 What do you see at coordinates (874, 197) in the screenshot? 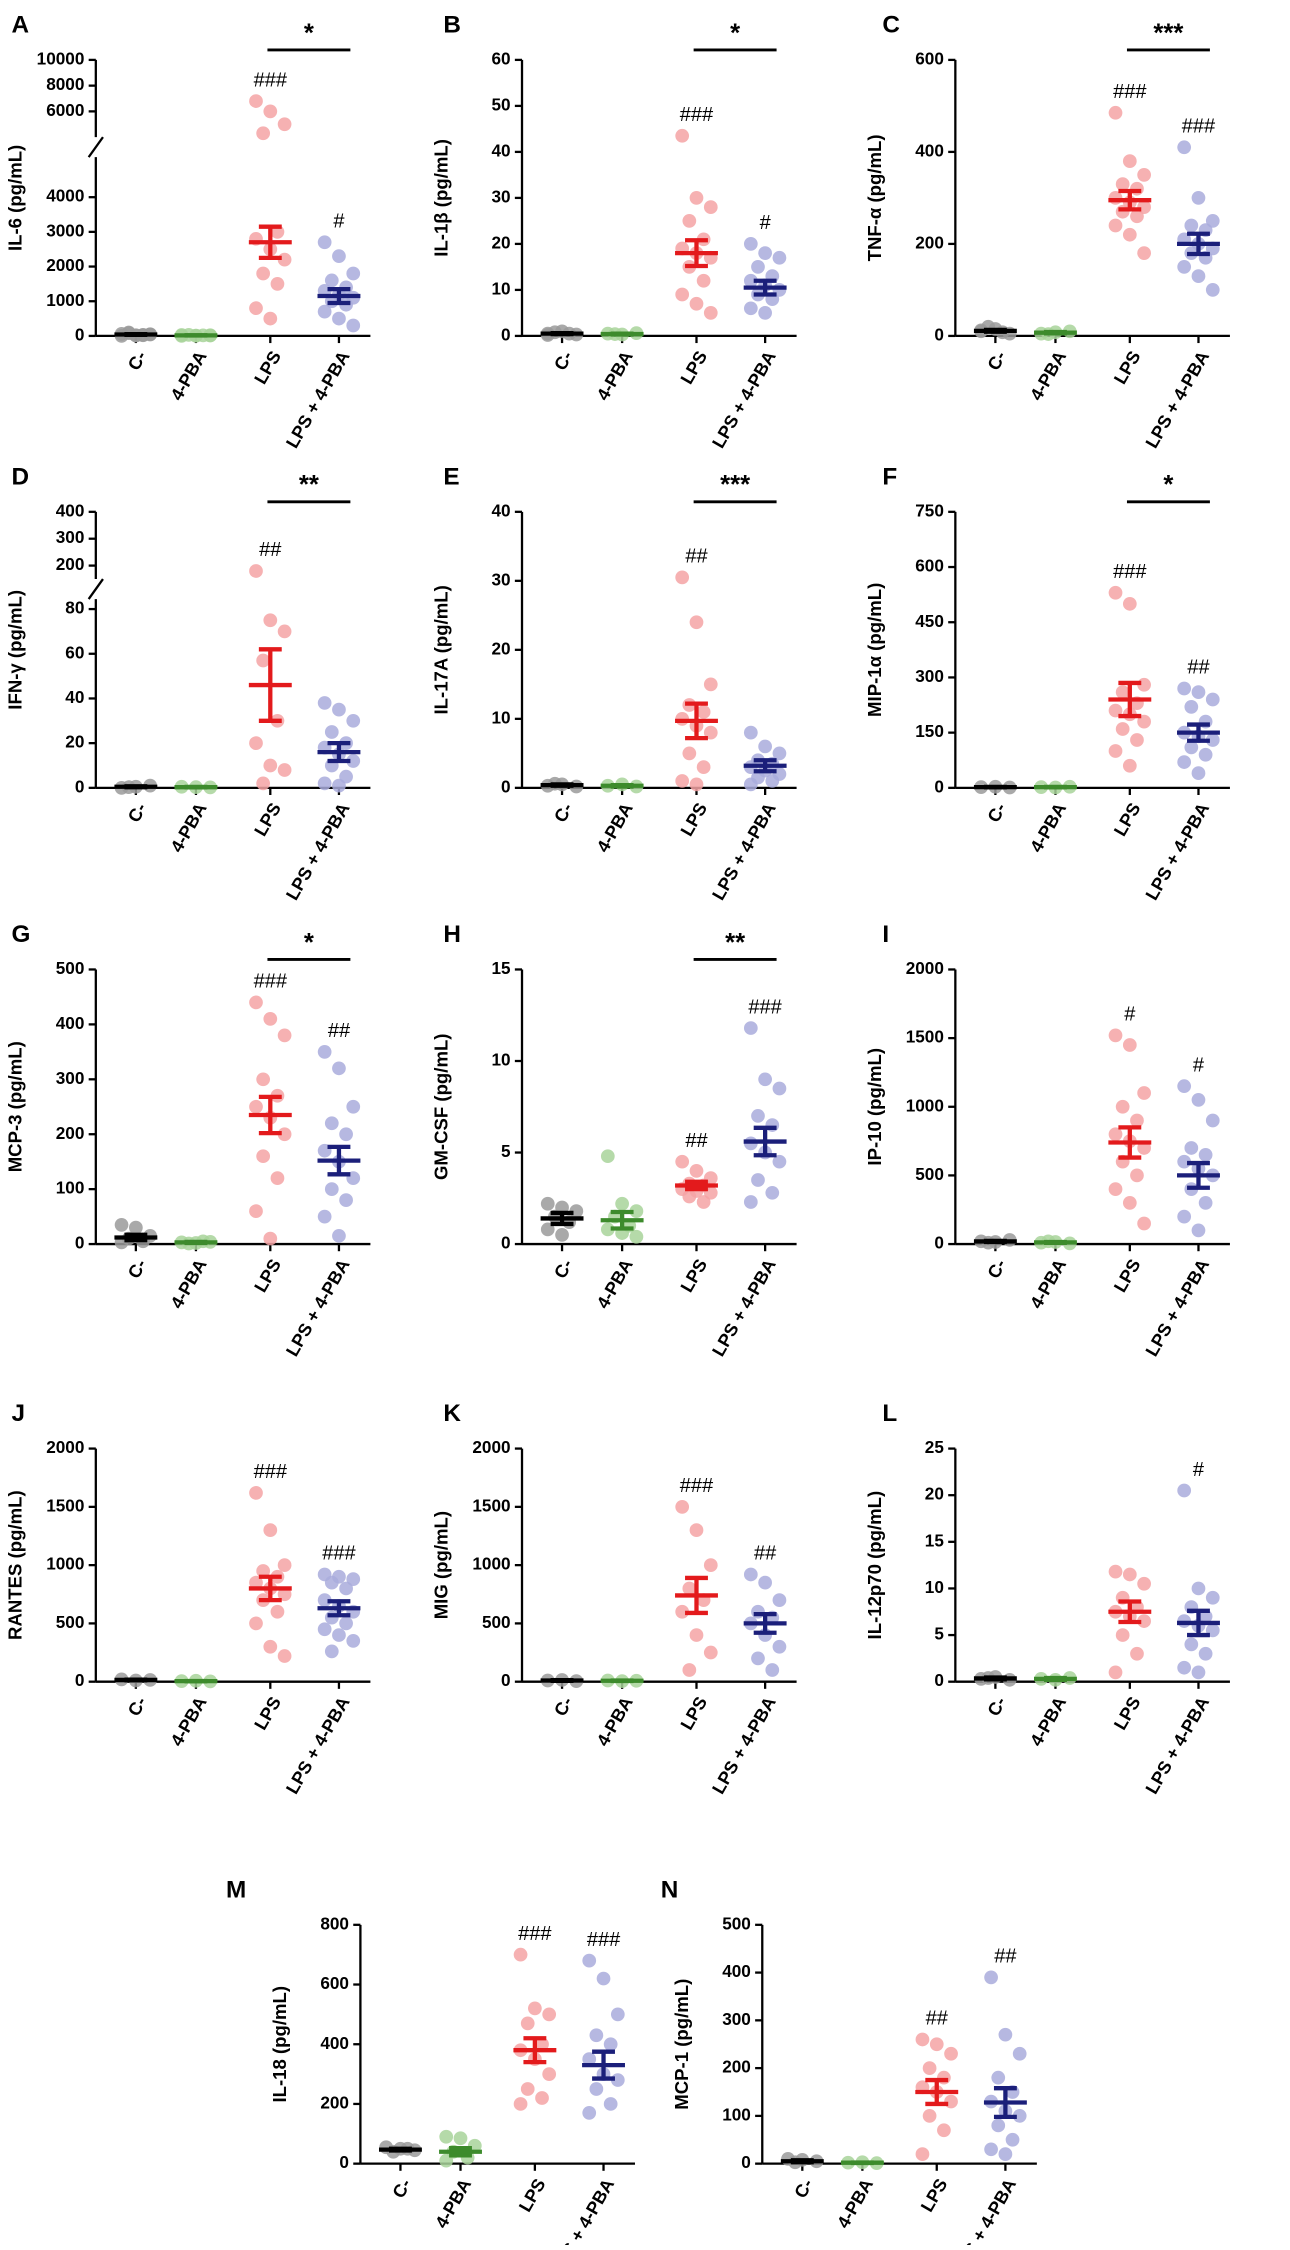
I see `y-axis-label: TNF-α (pg/mL)` at bounding box center [874, 197].